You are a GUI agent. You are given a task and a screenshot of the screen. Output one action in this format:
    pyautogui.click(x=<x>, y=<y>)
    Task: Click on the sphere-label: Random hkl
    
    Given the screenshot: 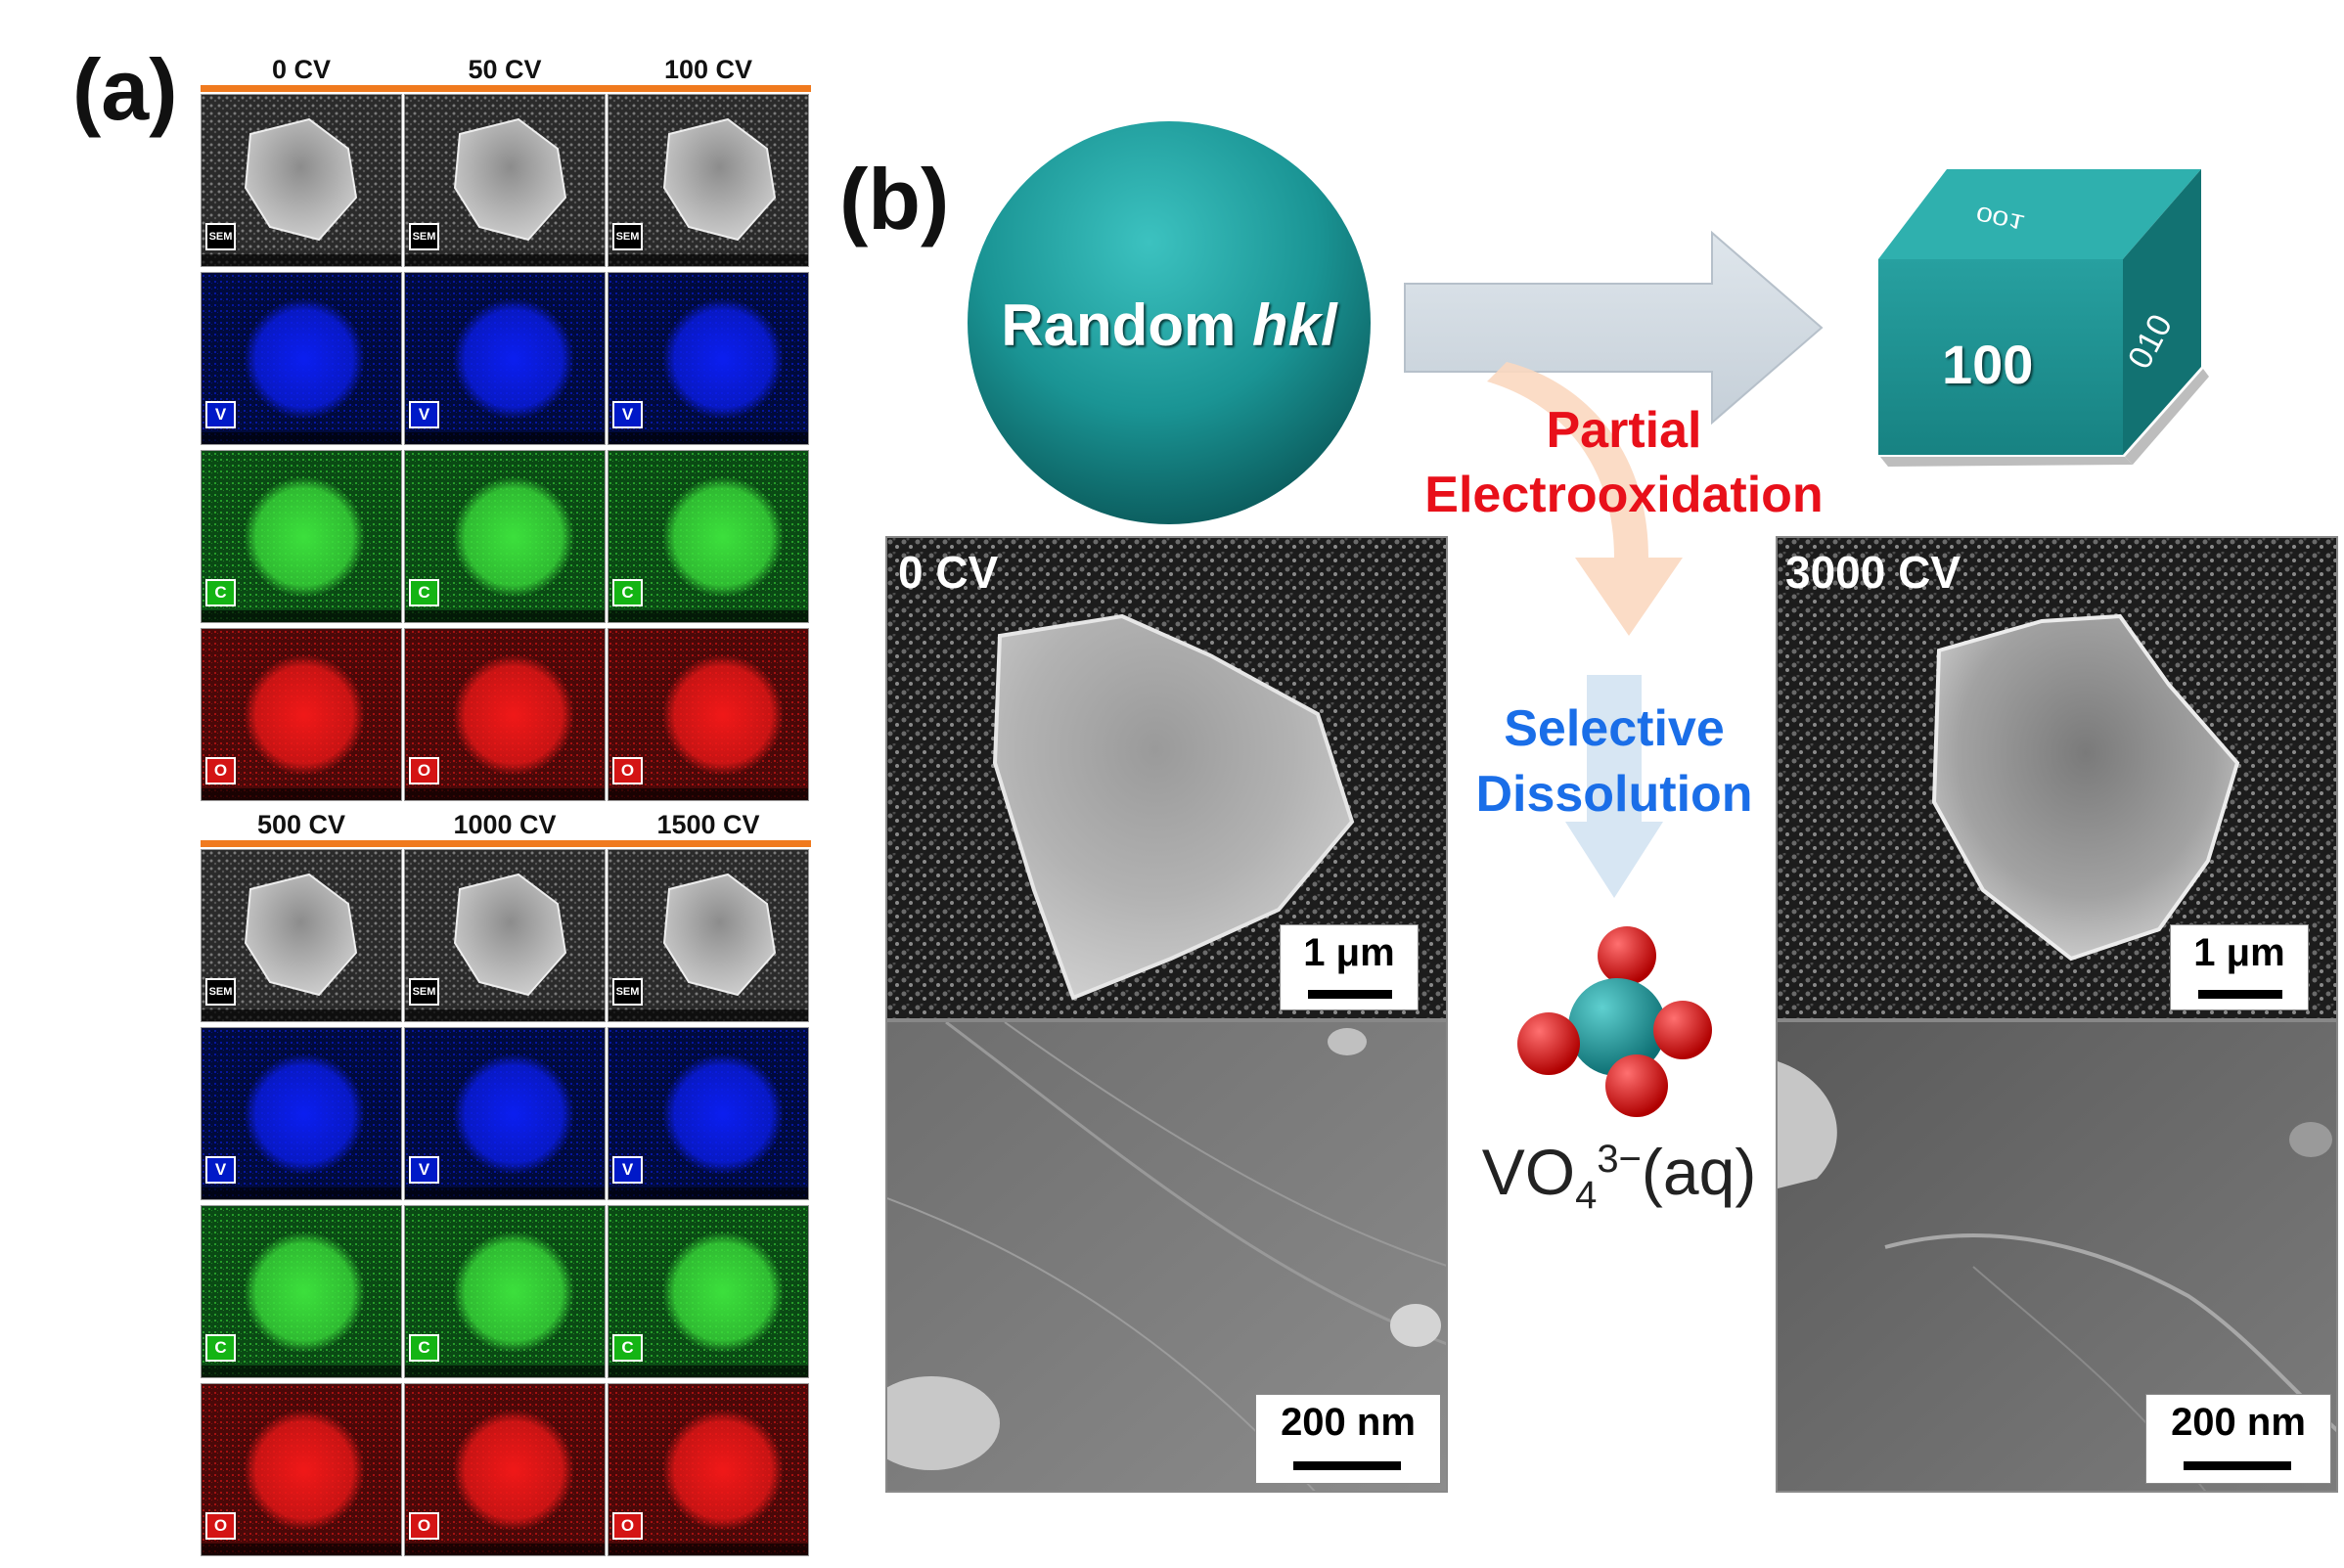 What is the action you would take?
    pyautogui.click(x=1169, y=325)
    